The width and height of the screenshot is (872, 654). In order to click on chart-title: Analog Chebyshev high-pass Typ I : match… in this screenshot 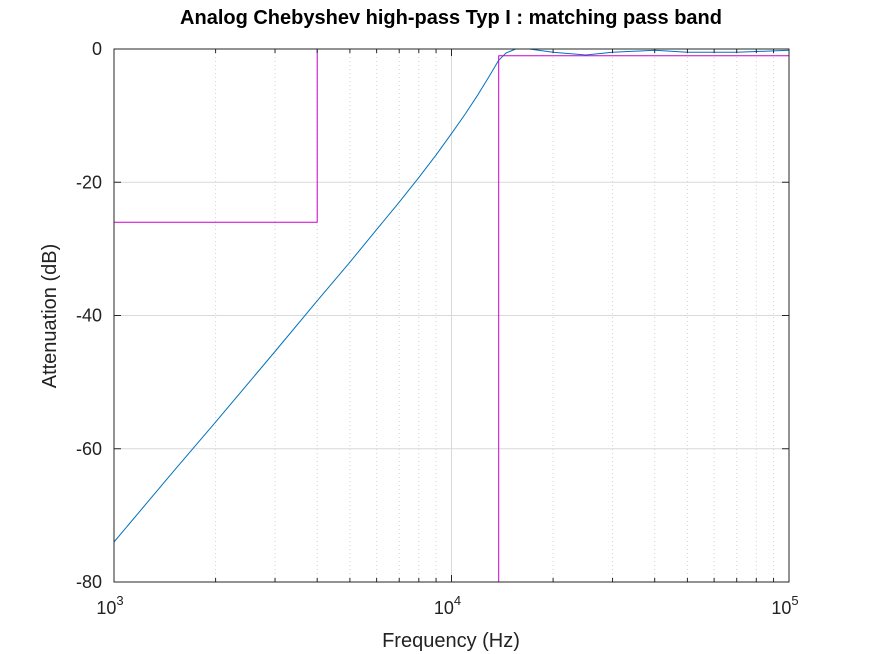, I will do `click(451, 18)`.